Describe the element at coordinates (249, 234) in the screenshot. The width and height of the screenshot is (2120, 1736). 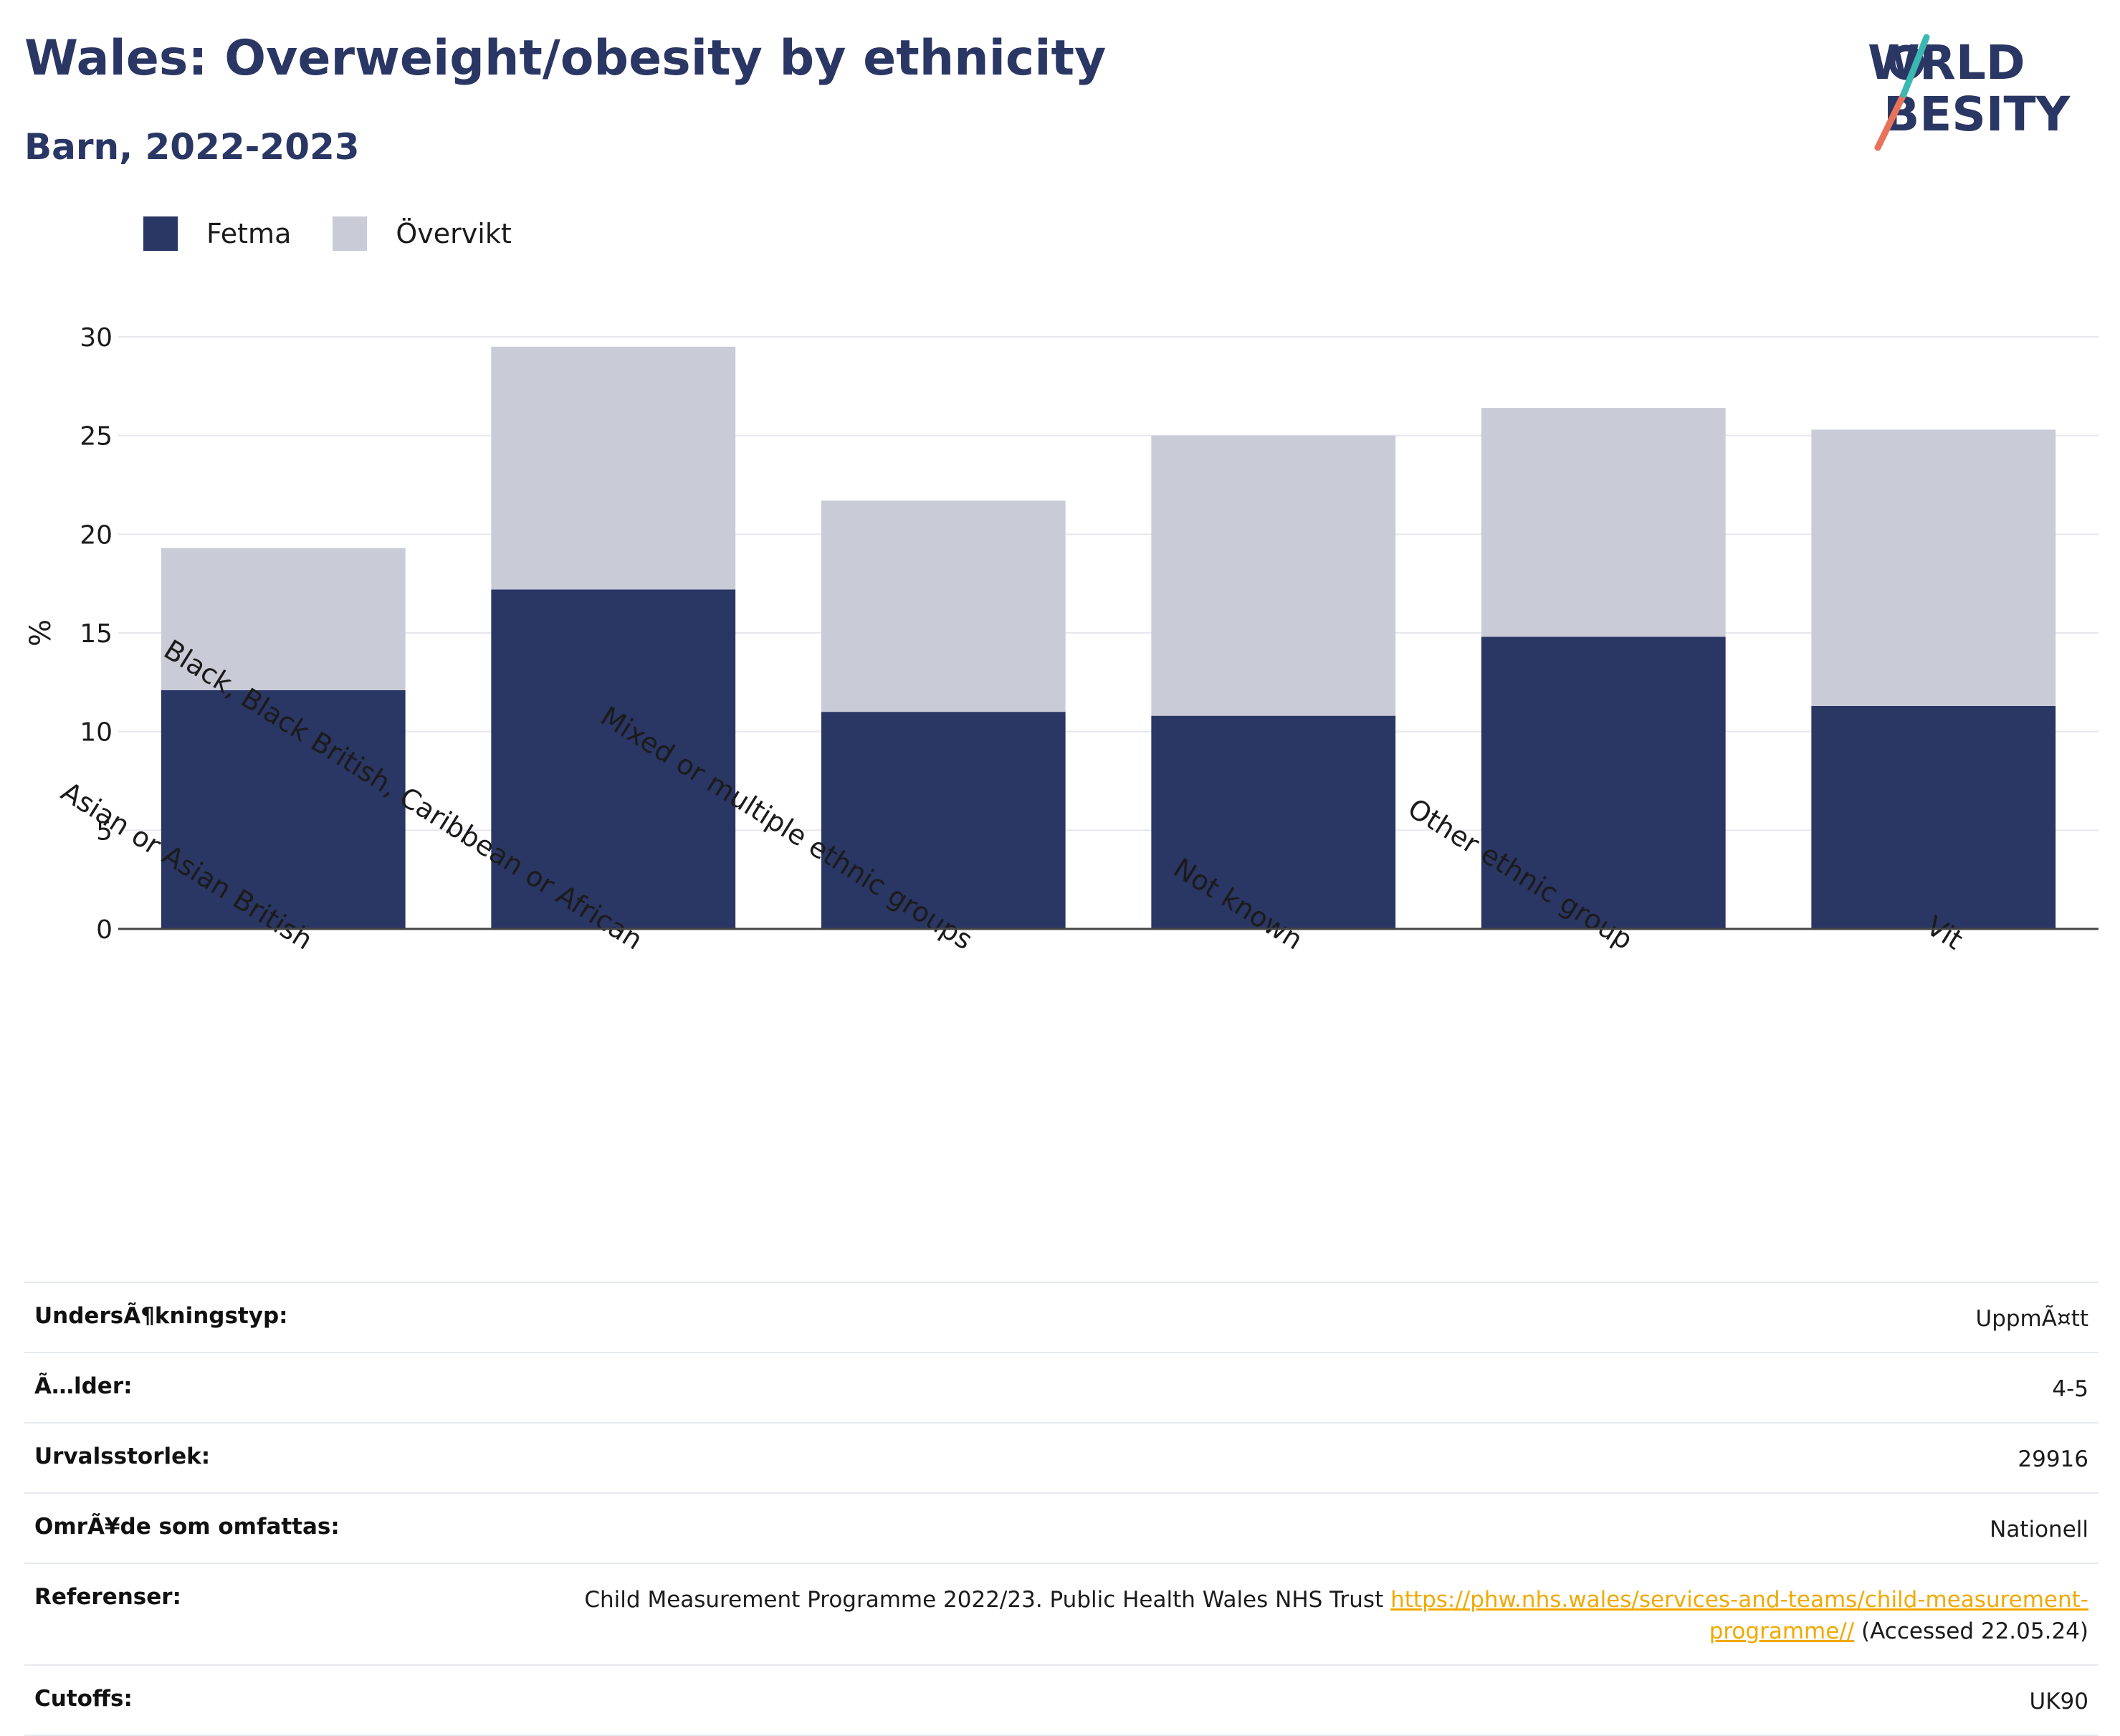
I see `legend-label-fetma: Fetma` at that location.